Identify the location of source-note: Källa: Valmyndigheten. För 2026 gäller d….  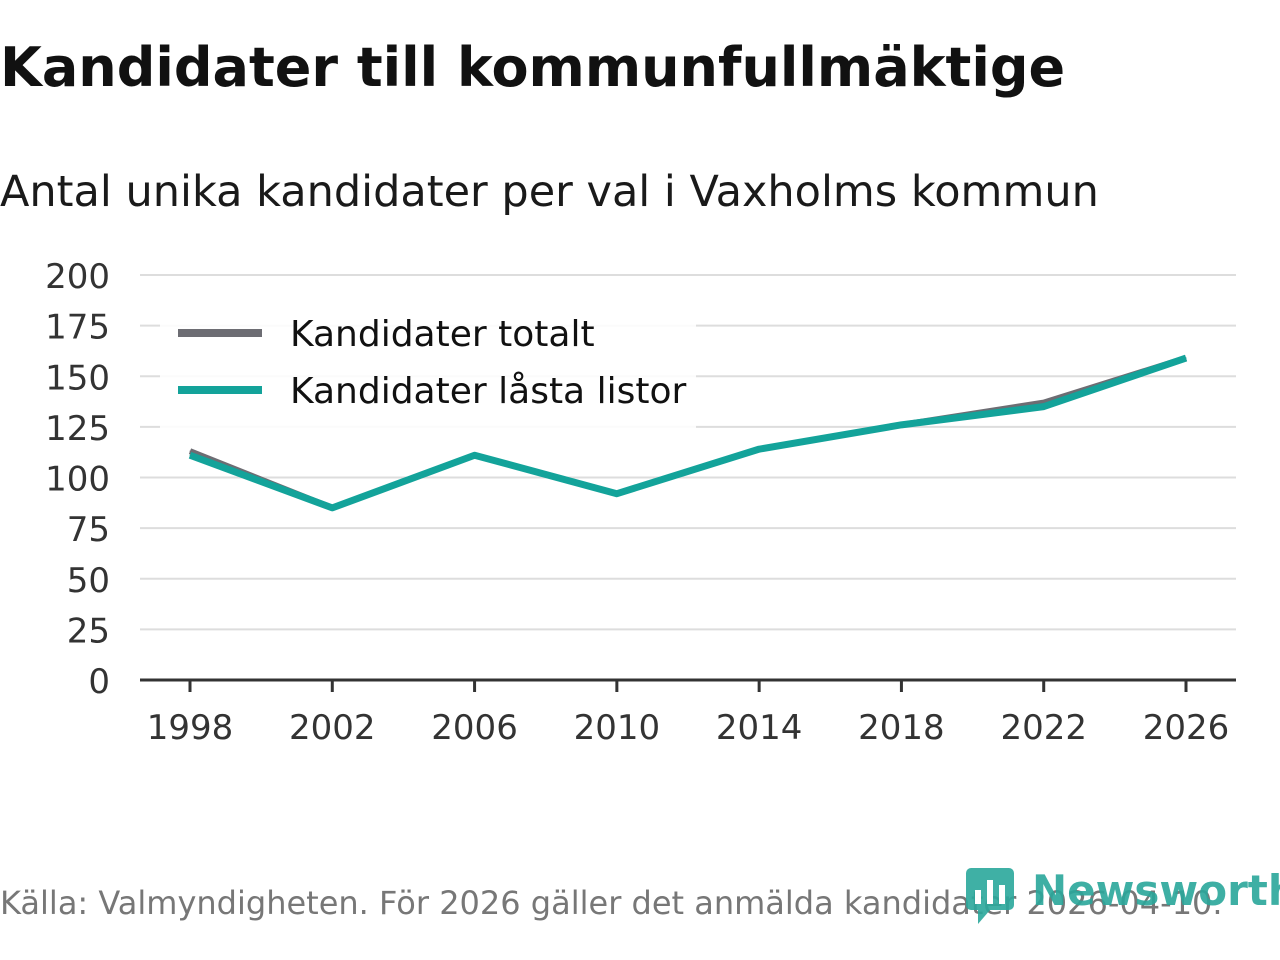
(611, 903).